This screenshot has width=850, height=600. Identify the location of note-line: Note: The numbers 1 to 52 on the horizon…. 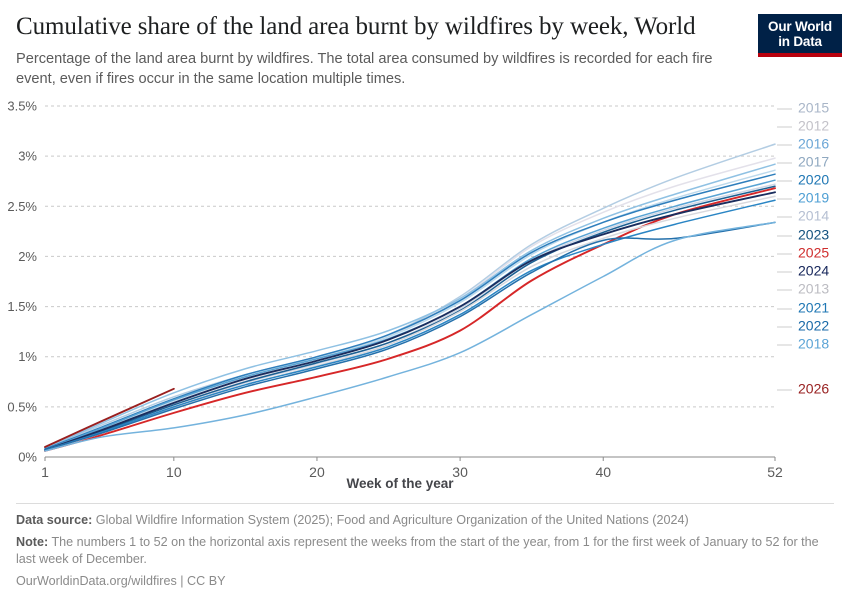
(425, 551).